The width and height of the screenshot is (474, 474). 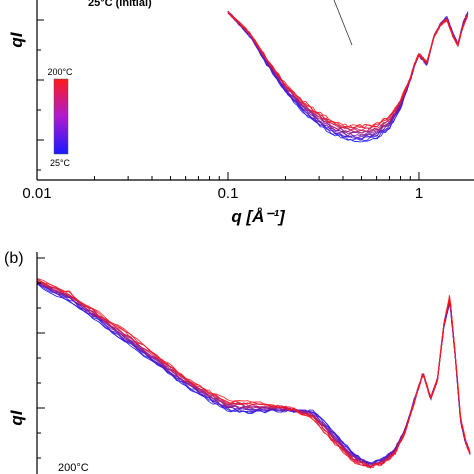 I want to click on panel-a-series-106C, so click(x=347, y=73).